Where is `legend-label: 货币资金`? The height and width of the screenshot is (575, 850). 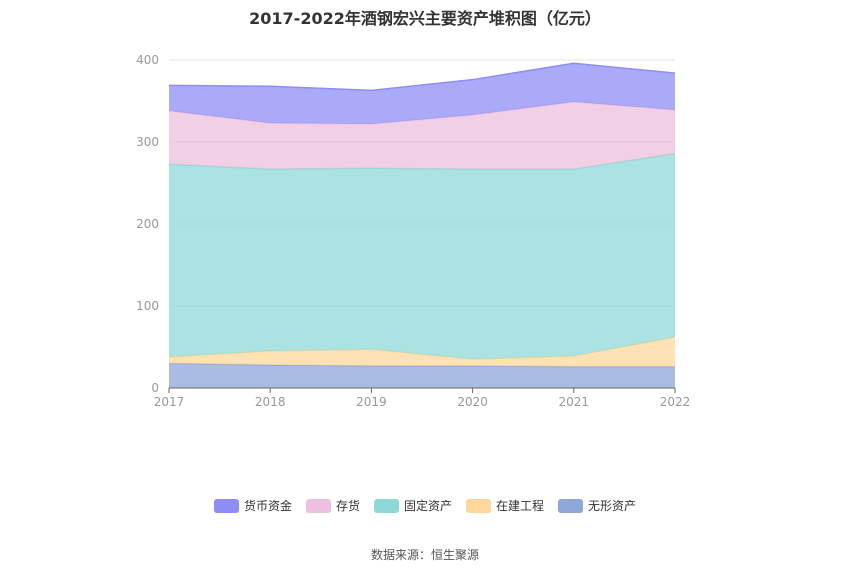
legend-label: 货币资金 is located at coordinates (267, 506).